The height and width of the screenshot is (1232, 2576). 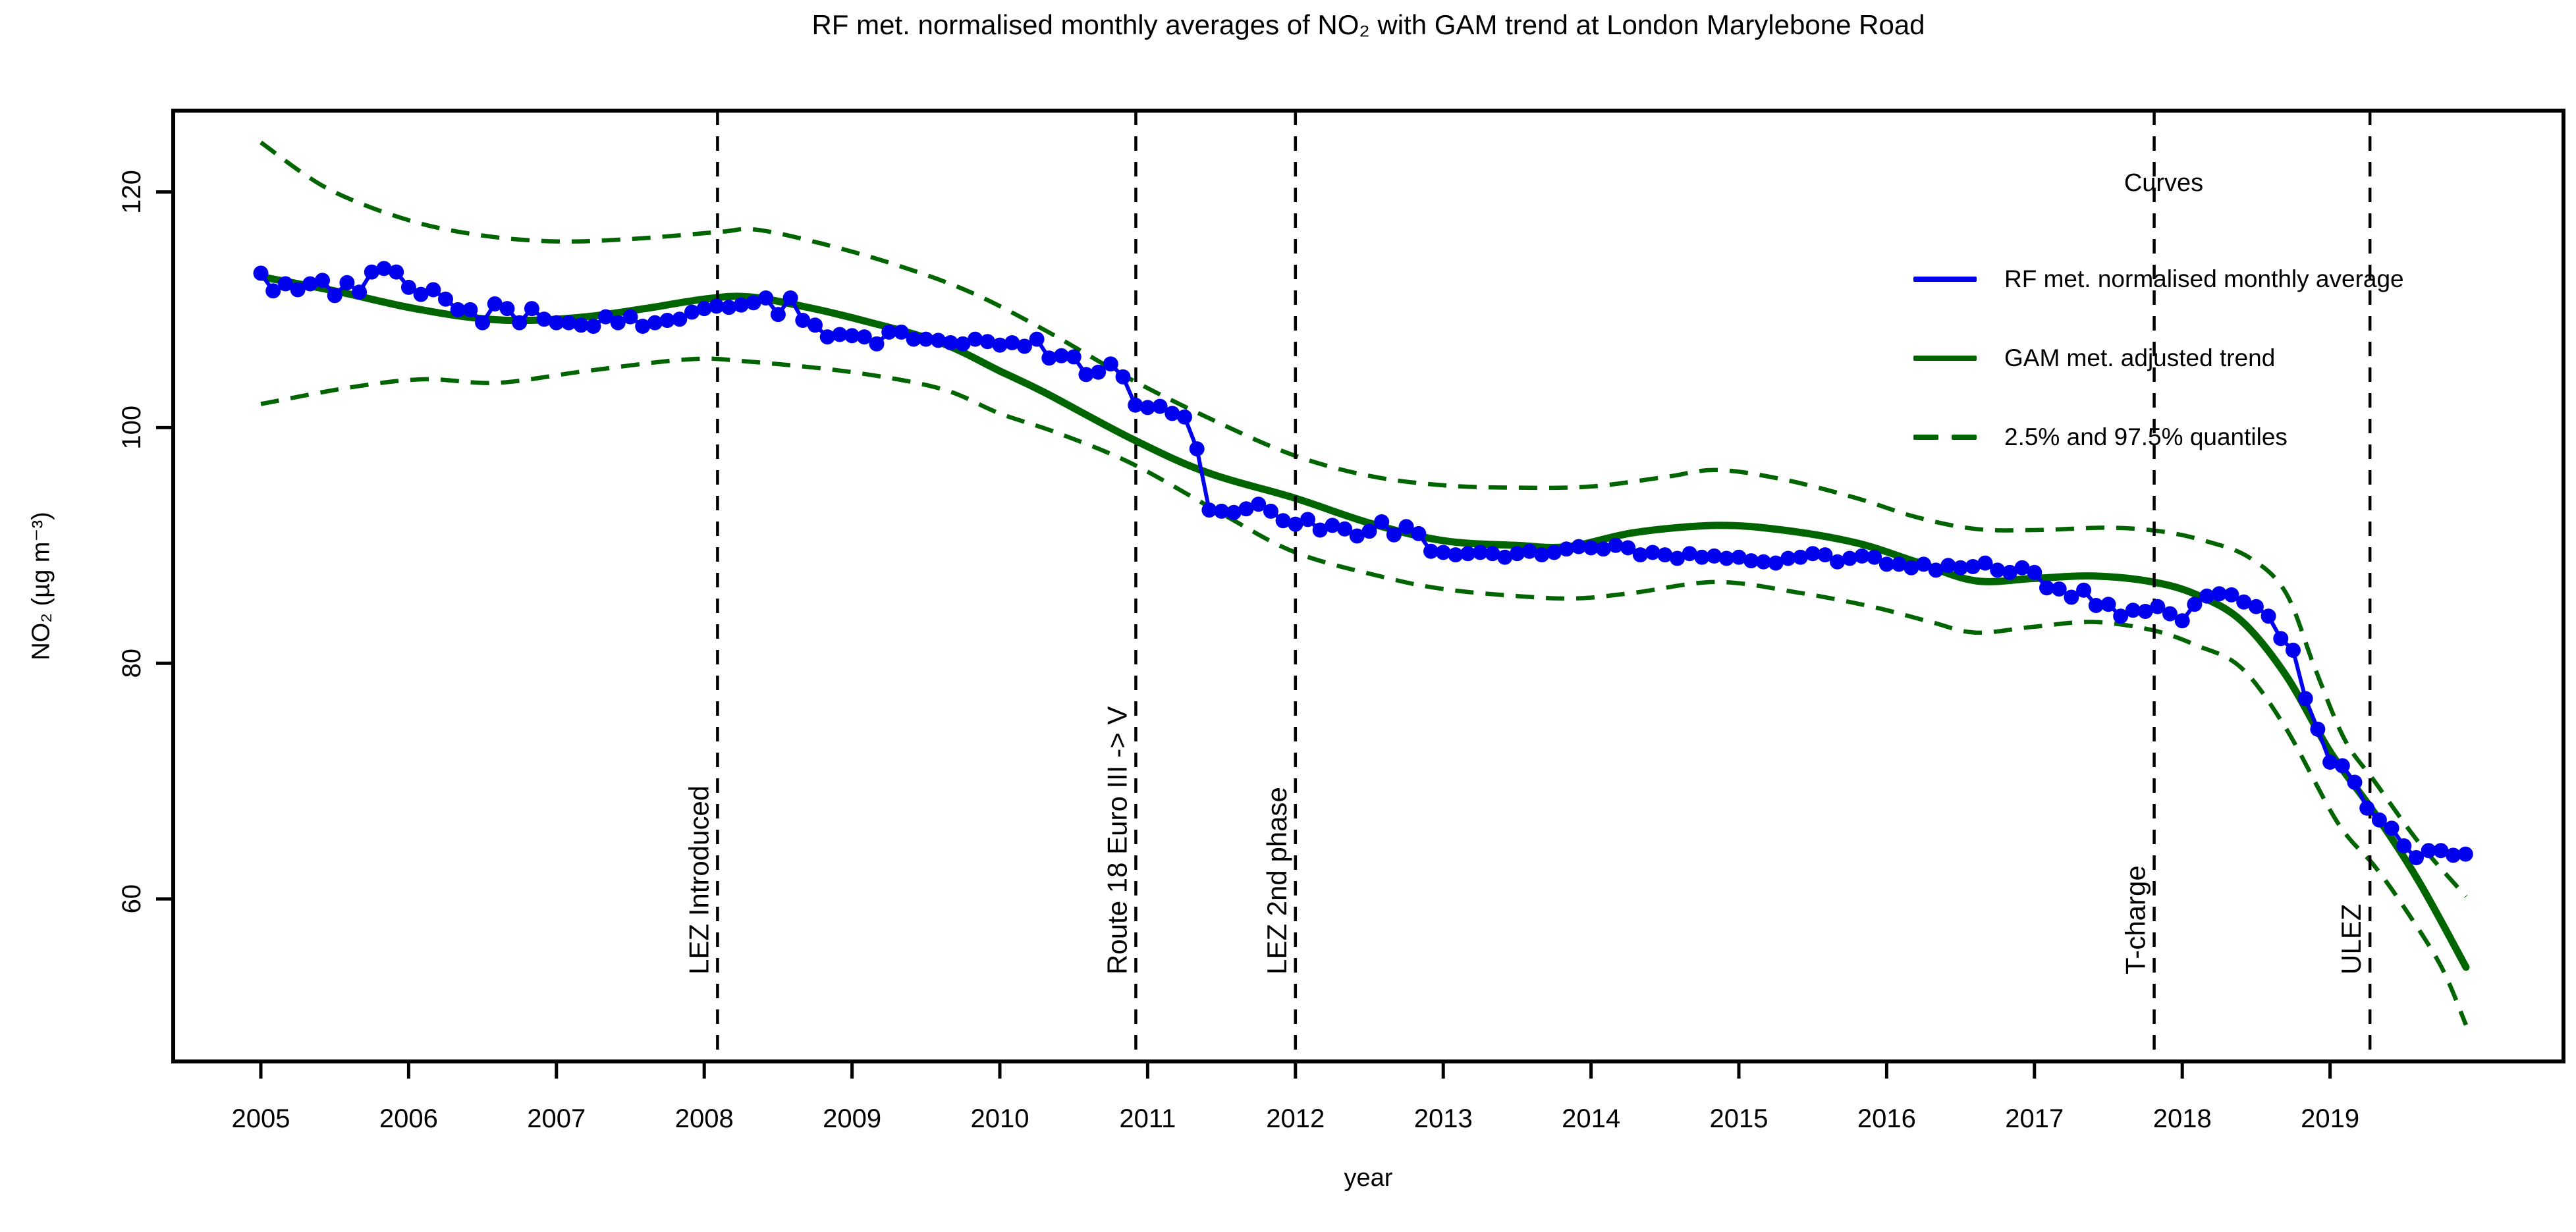 I want to click on x-axis-label: year, so click(x=1368, y=1178).